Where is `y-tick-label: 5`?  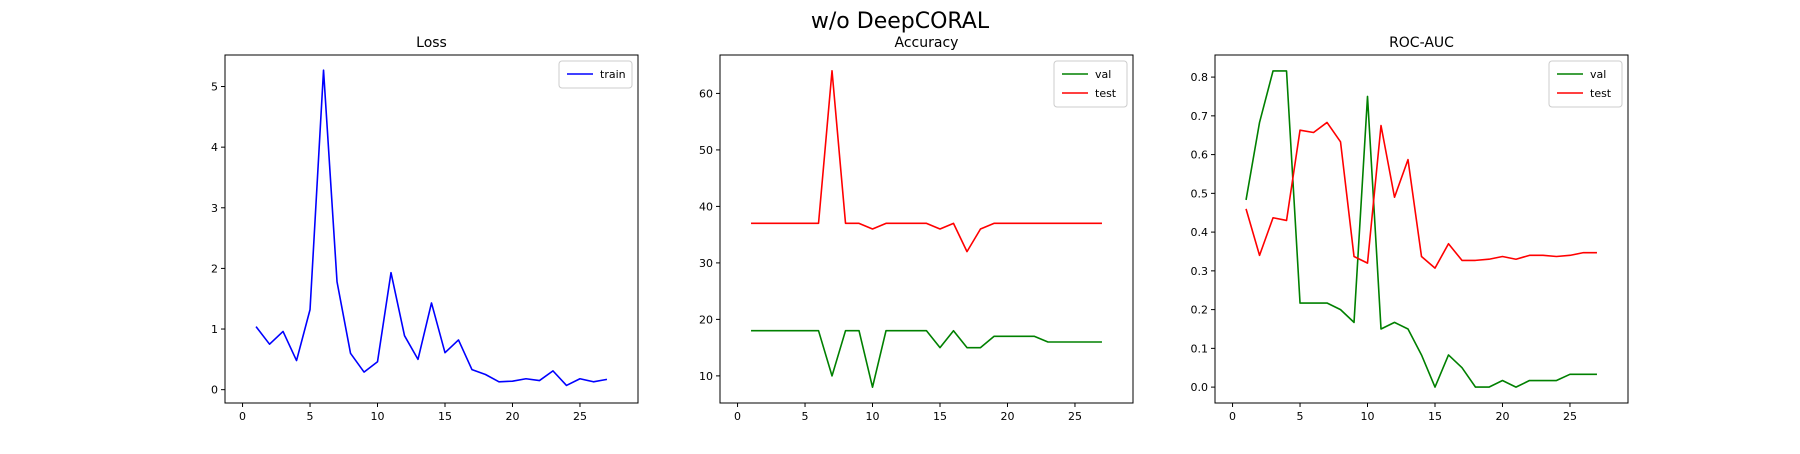
y-tick-label: 5 is located at coordinates (214, 87).